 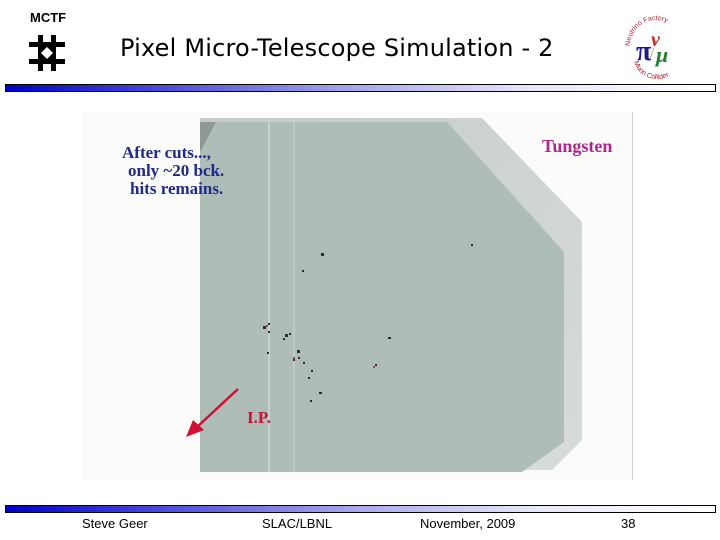 What do you see at coordinates (577, 146) in the screenshot?
I see `annotation-tungsten: Tungsten` at bounding box center [577, 146].